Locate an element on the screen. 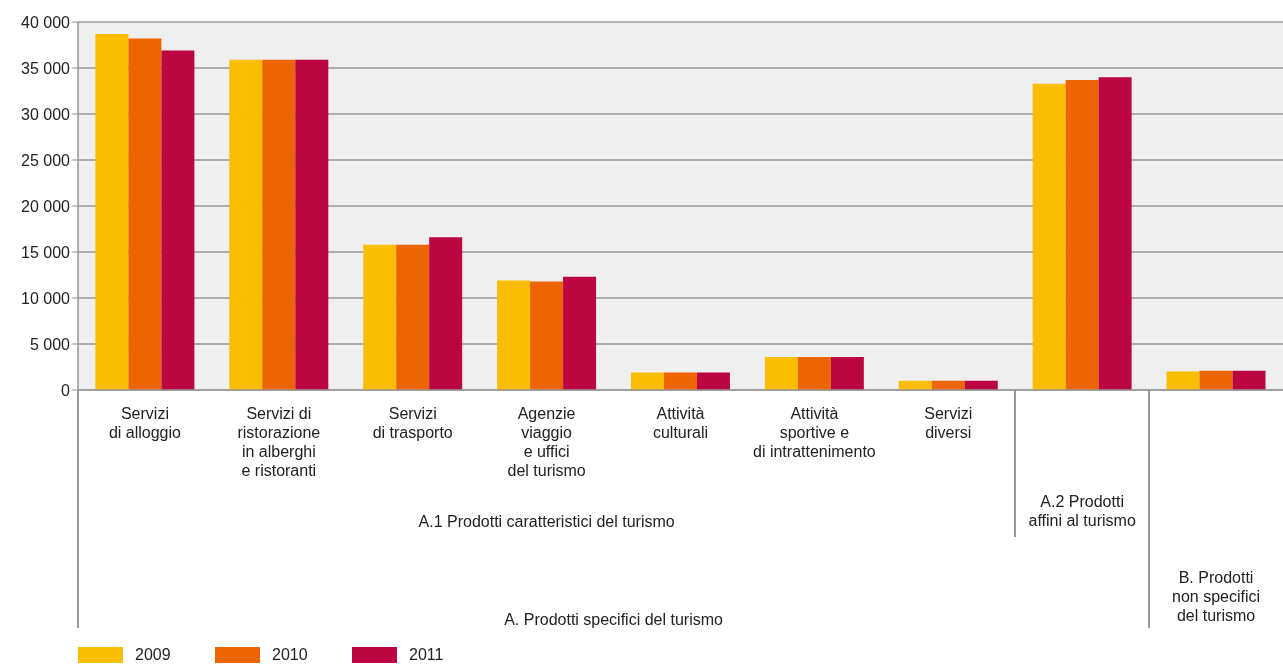  legend-label: 2009 is located at coordinates (153, 655).